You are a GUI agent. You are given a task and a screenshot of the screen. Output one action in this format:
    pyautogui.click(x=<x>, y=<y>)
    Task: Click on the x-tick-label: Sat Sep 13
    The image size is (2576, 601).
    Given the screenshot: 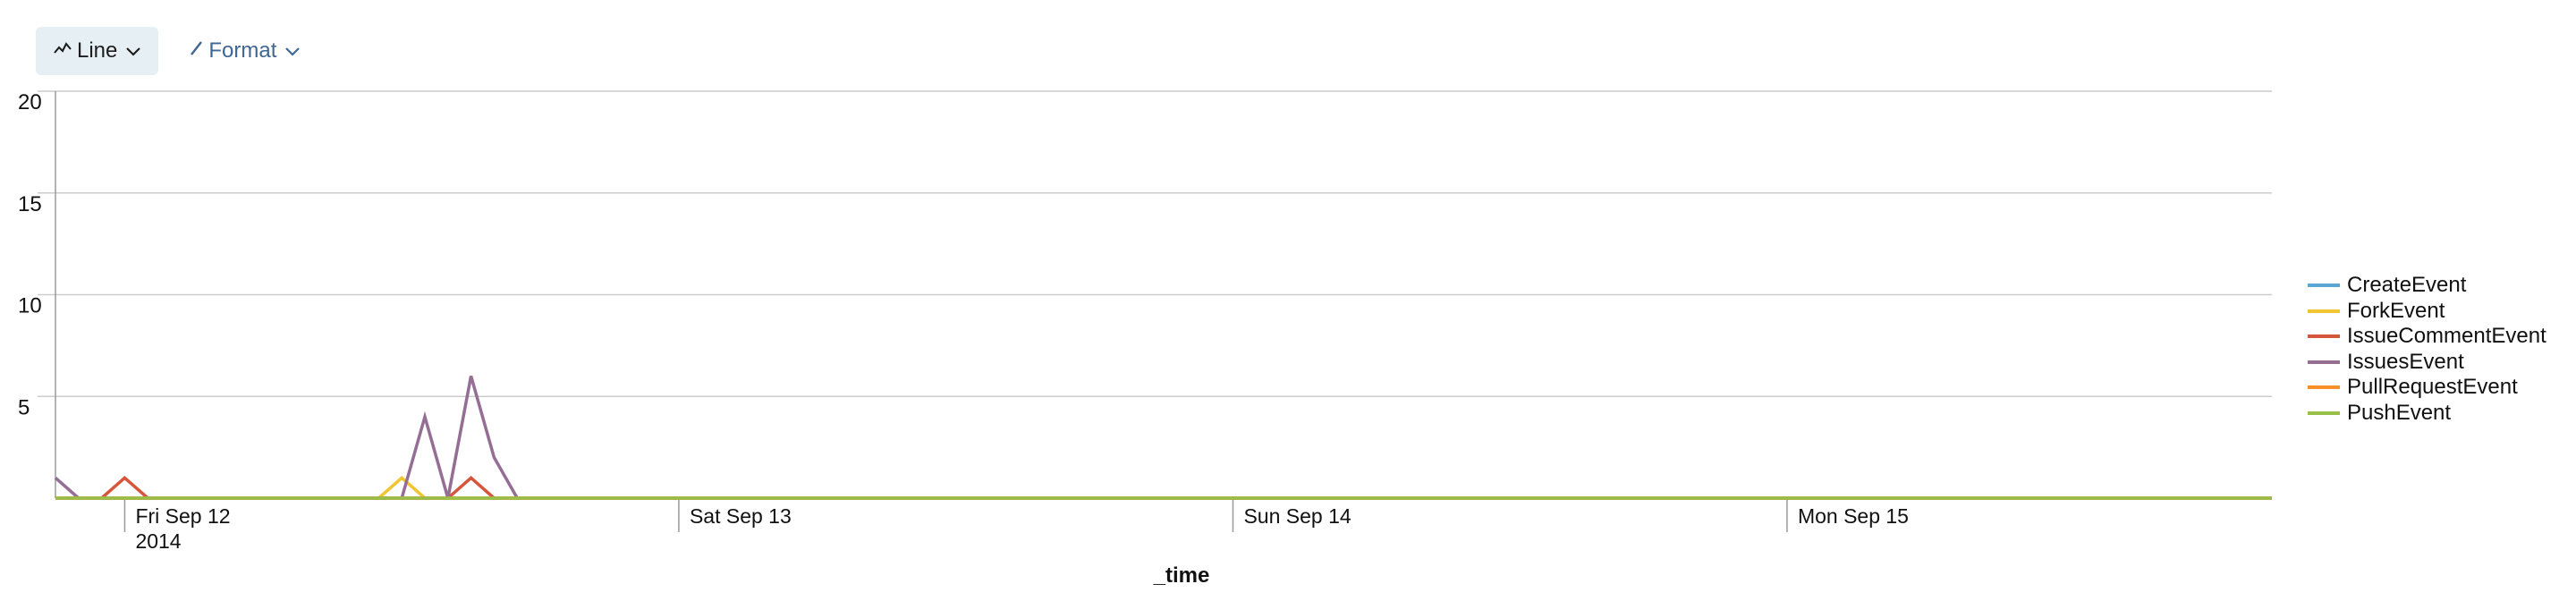 What is the action you would take?
    pyautogui.click(x=741, y=516)
    